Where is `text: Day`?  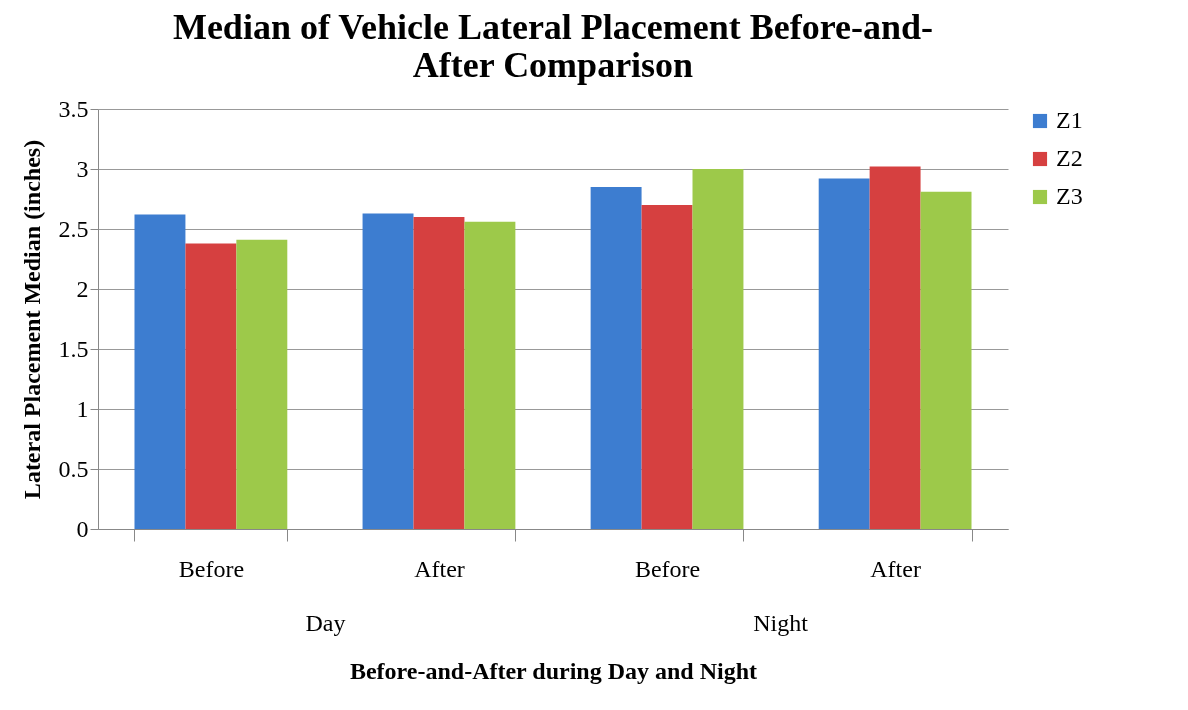
text: Day is located at coordinates (325, 623).